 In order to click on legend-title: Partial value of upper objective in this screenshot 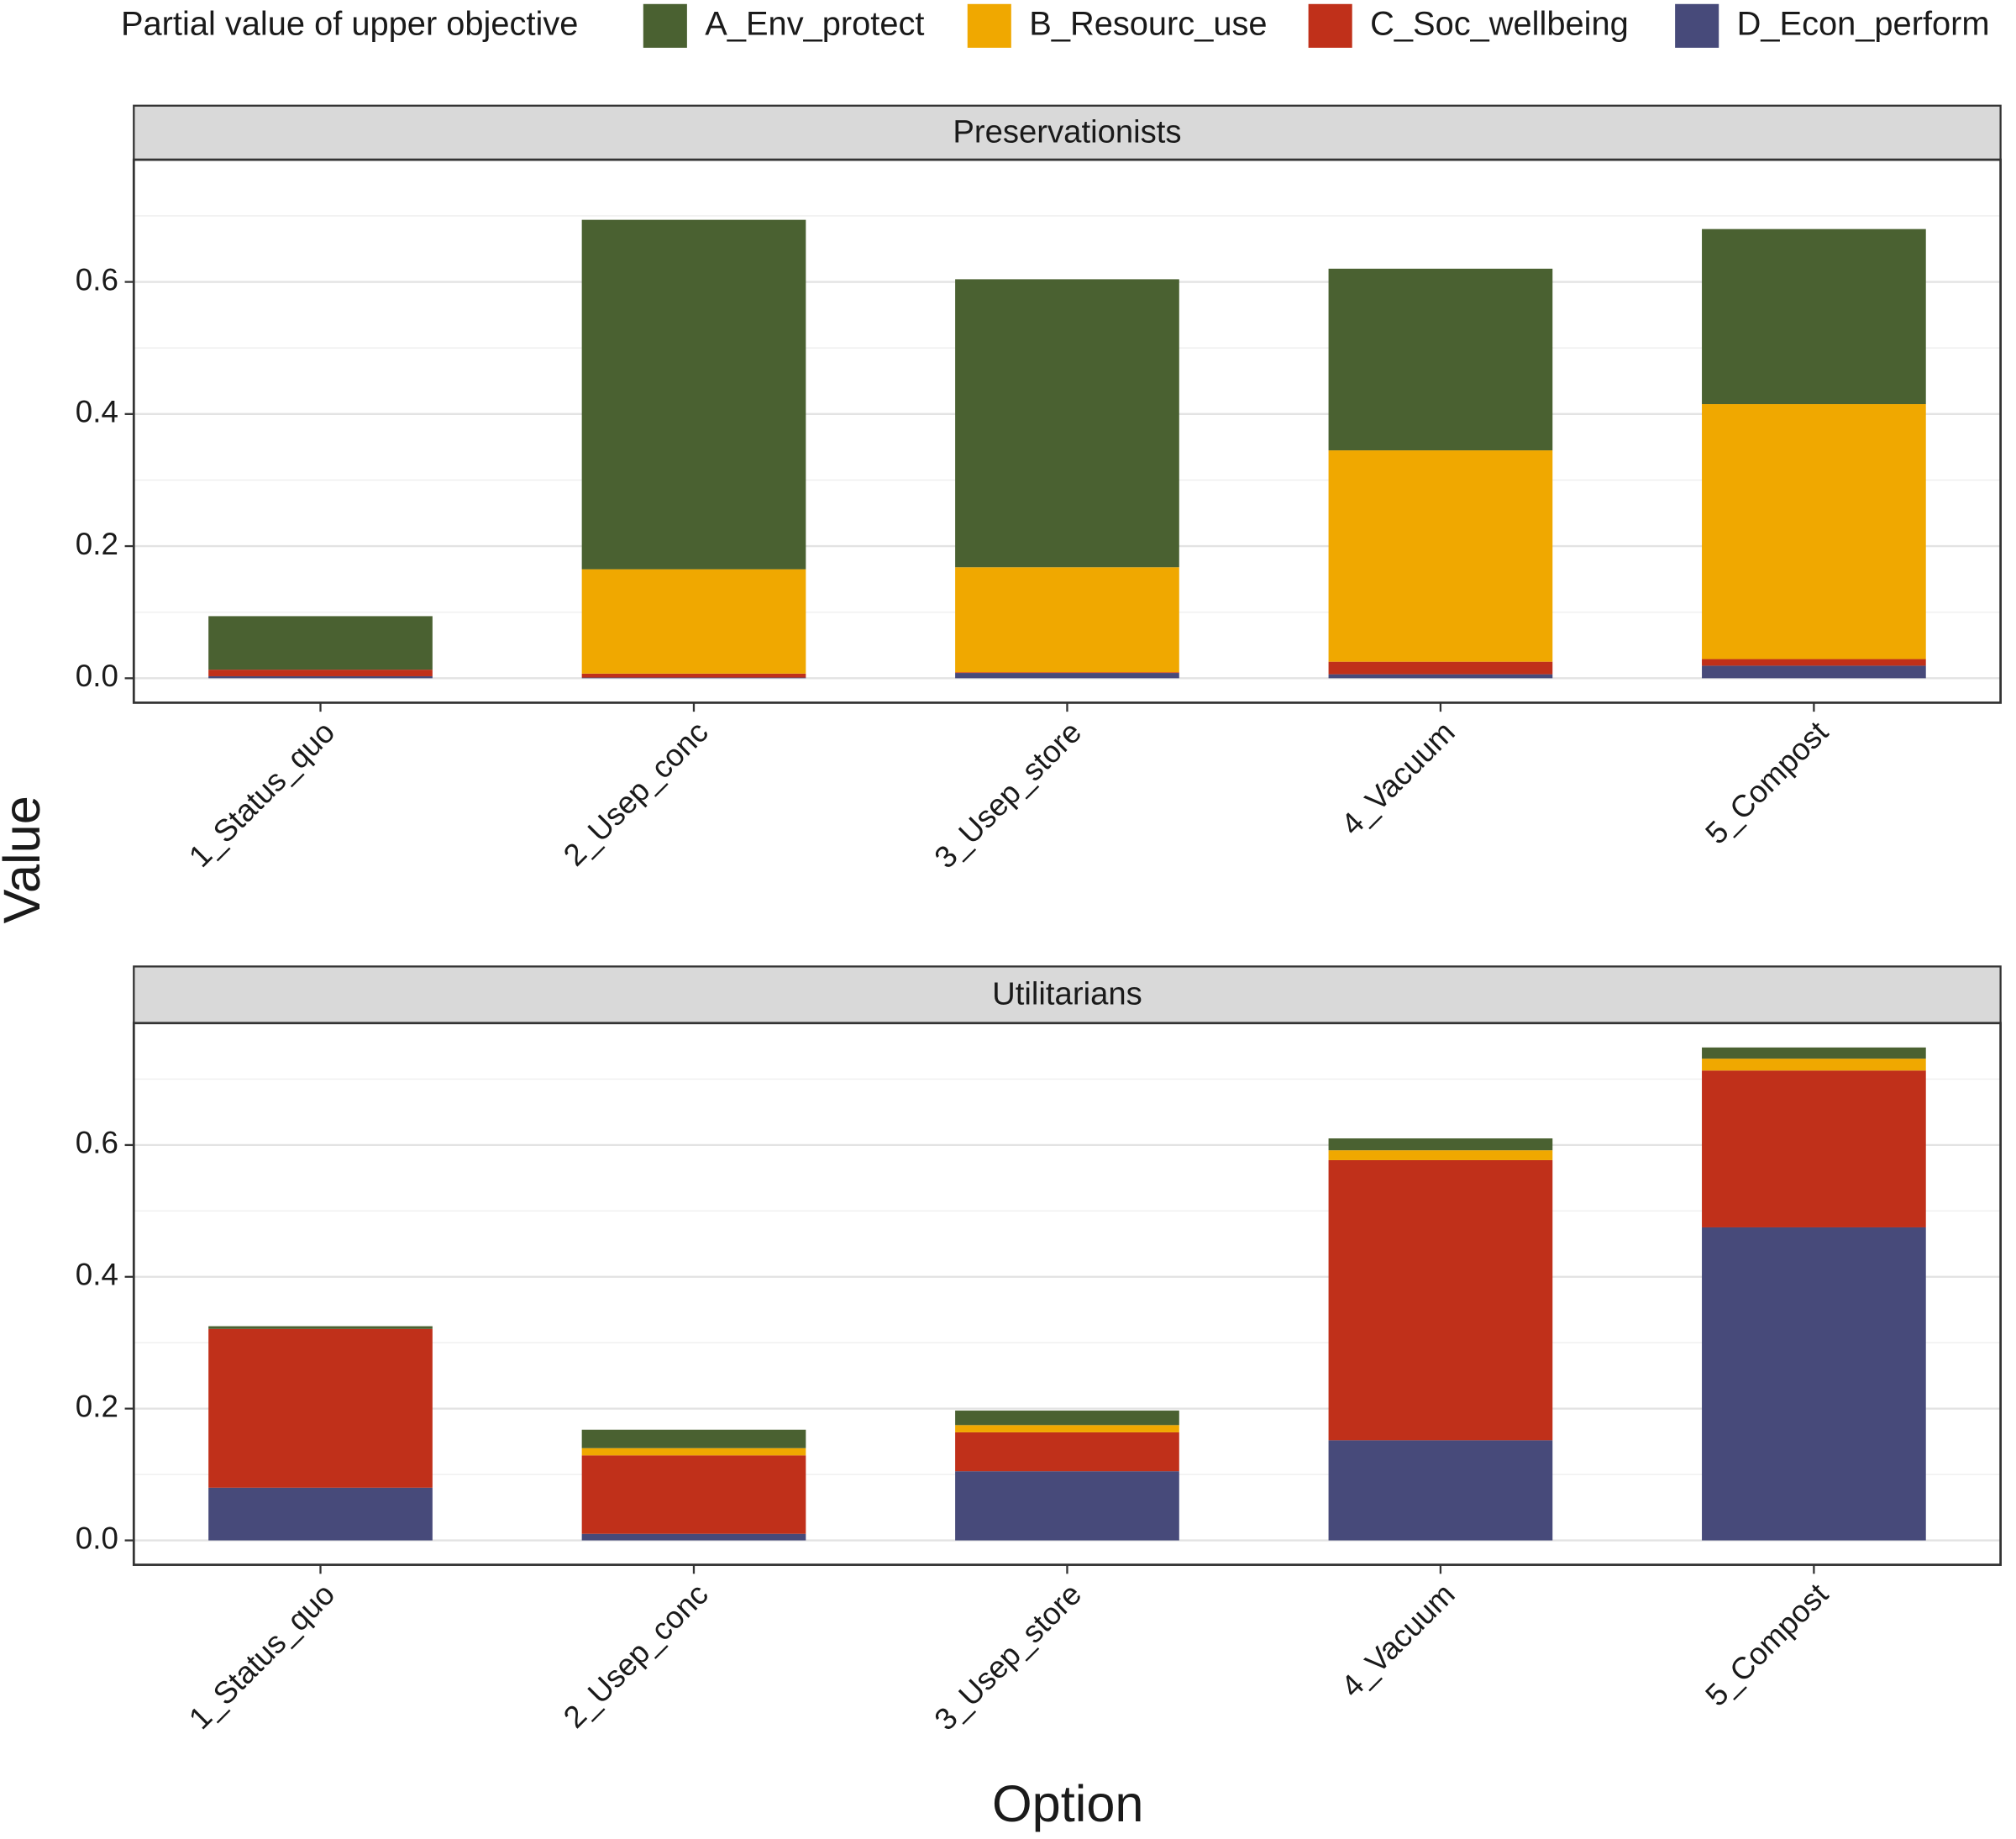, I will do `click(349, 23)`.